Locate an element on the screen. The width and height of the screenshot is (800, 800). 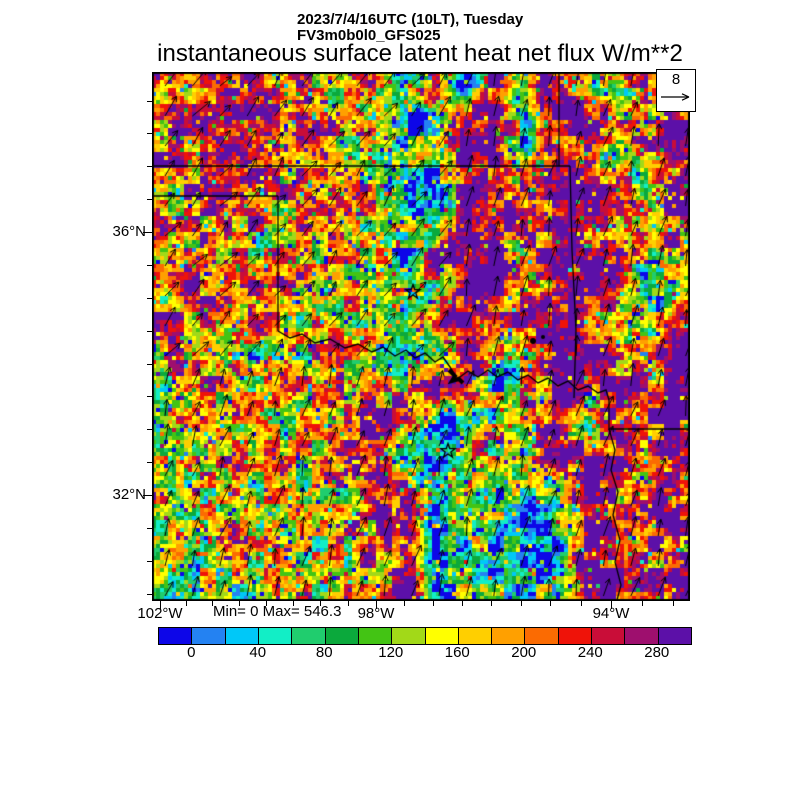
minmax-label: Min= 0 Max= 546.3 is located at coordinates (277, 611).